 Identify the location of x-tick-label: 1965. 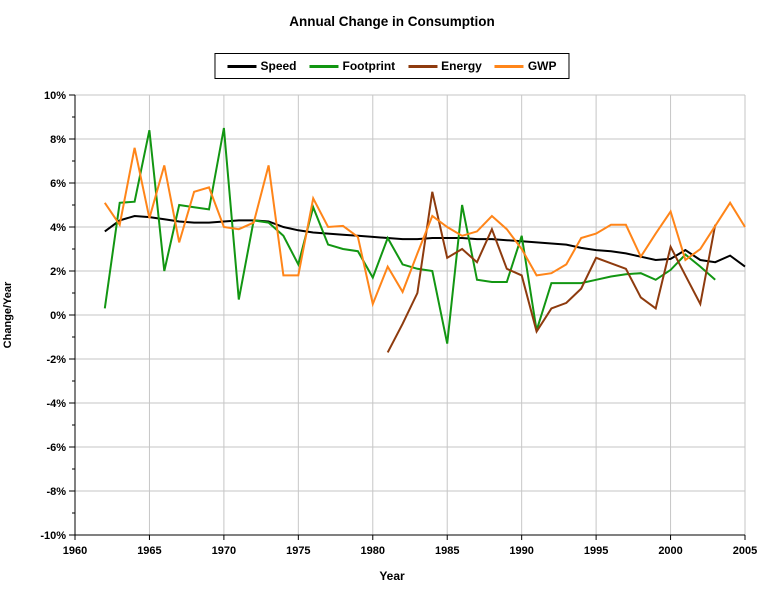
(149, 551).